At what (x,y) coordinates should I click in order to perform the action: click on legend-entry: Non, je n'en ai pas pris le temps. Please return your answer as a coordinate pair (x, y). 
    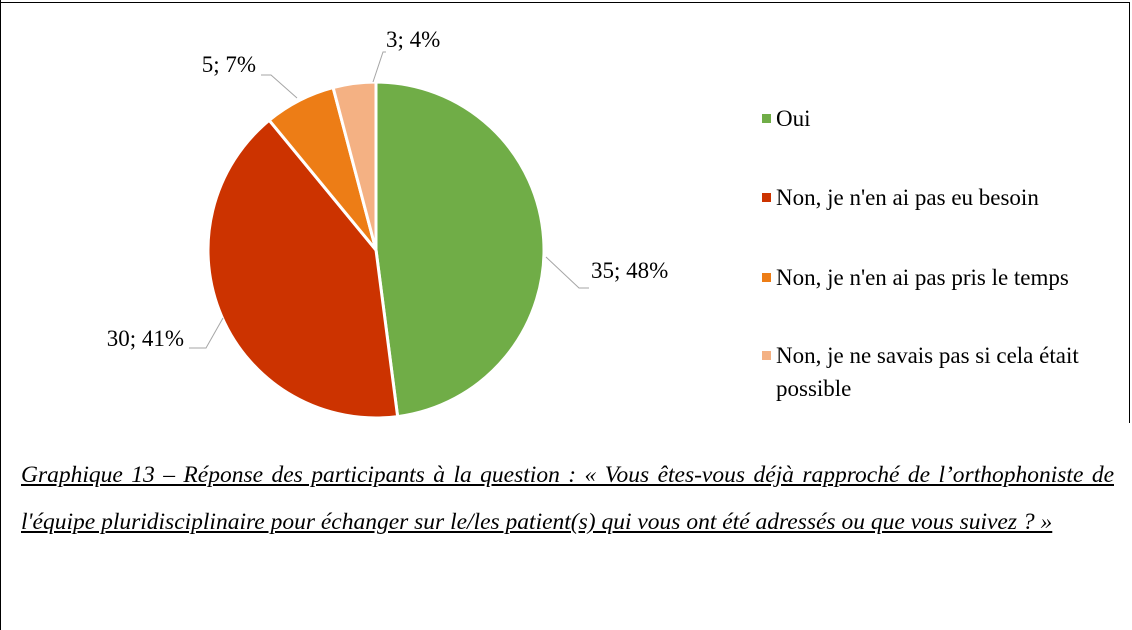
    Looking at the image, I should click on (941, 277).